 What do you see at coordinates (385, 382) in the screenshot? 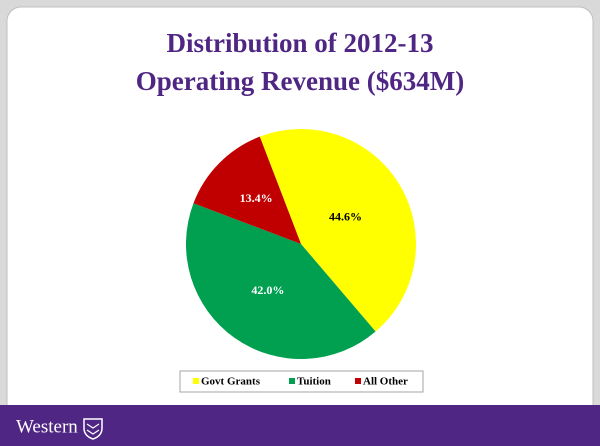
I see `legend-label: All Other` at bounding box center [385, 382].